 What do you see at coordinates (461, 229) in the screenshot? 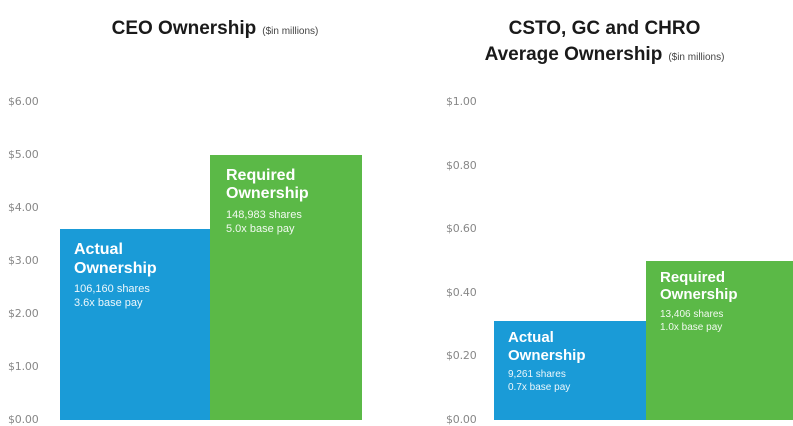
I see `exec-y-tick-label: $0.60` at bounding box center [461, 229].